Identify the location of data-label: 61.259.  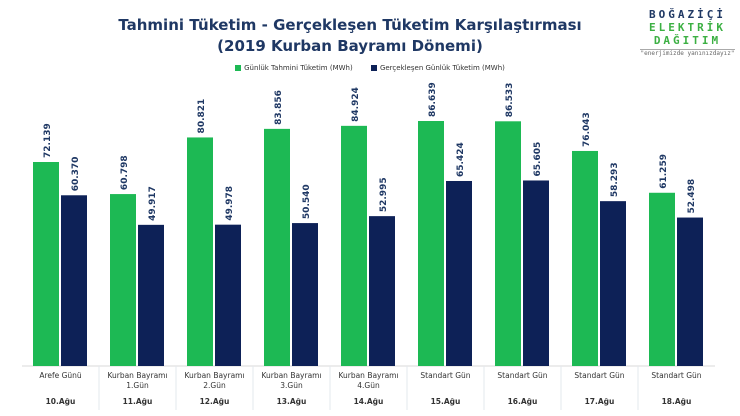
(664, 171).